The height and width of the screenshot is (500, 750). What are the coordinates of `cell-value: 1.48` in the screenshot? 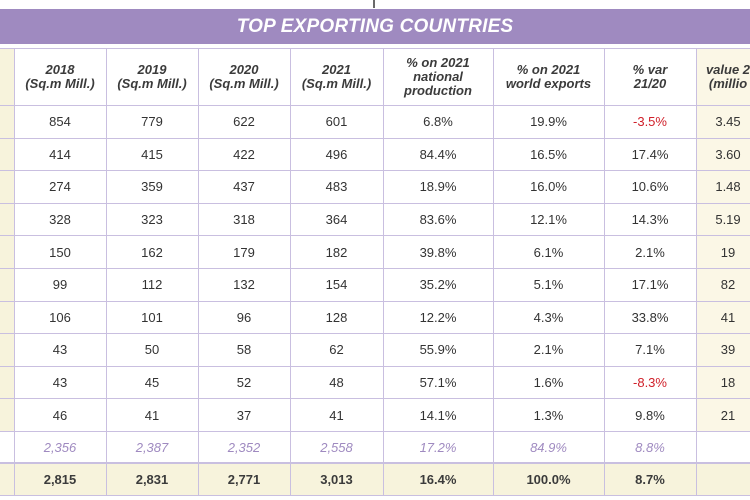 It's located at (722, 187).